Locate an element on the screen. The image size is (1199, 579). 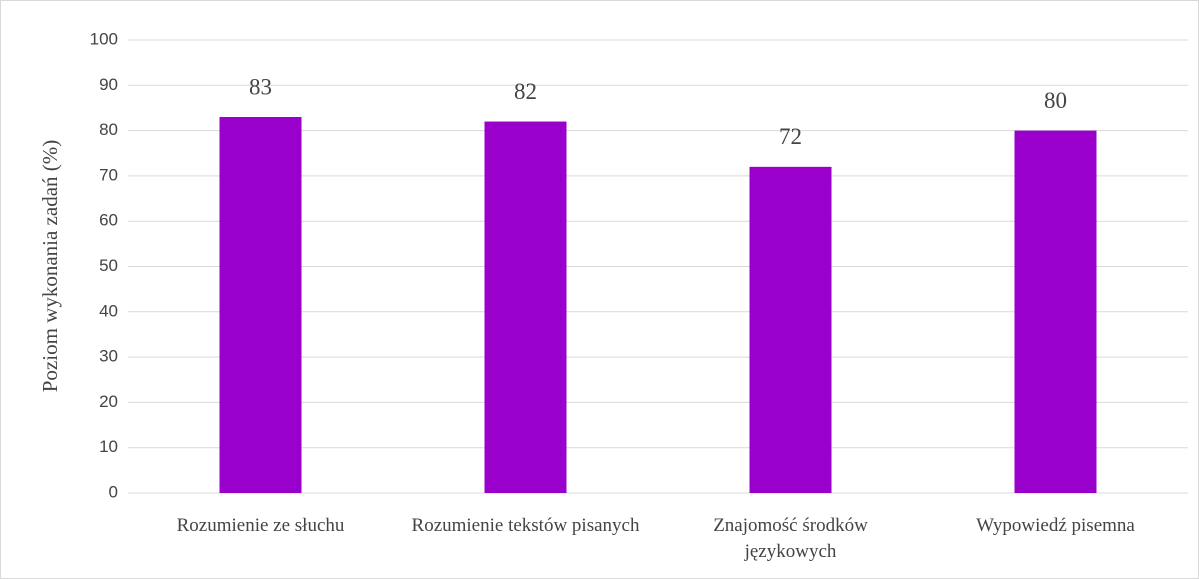
x-tick-label: Znajomość środków językowych is located at coordinates (790, 538).